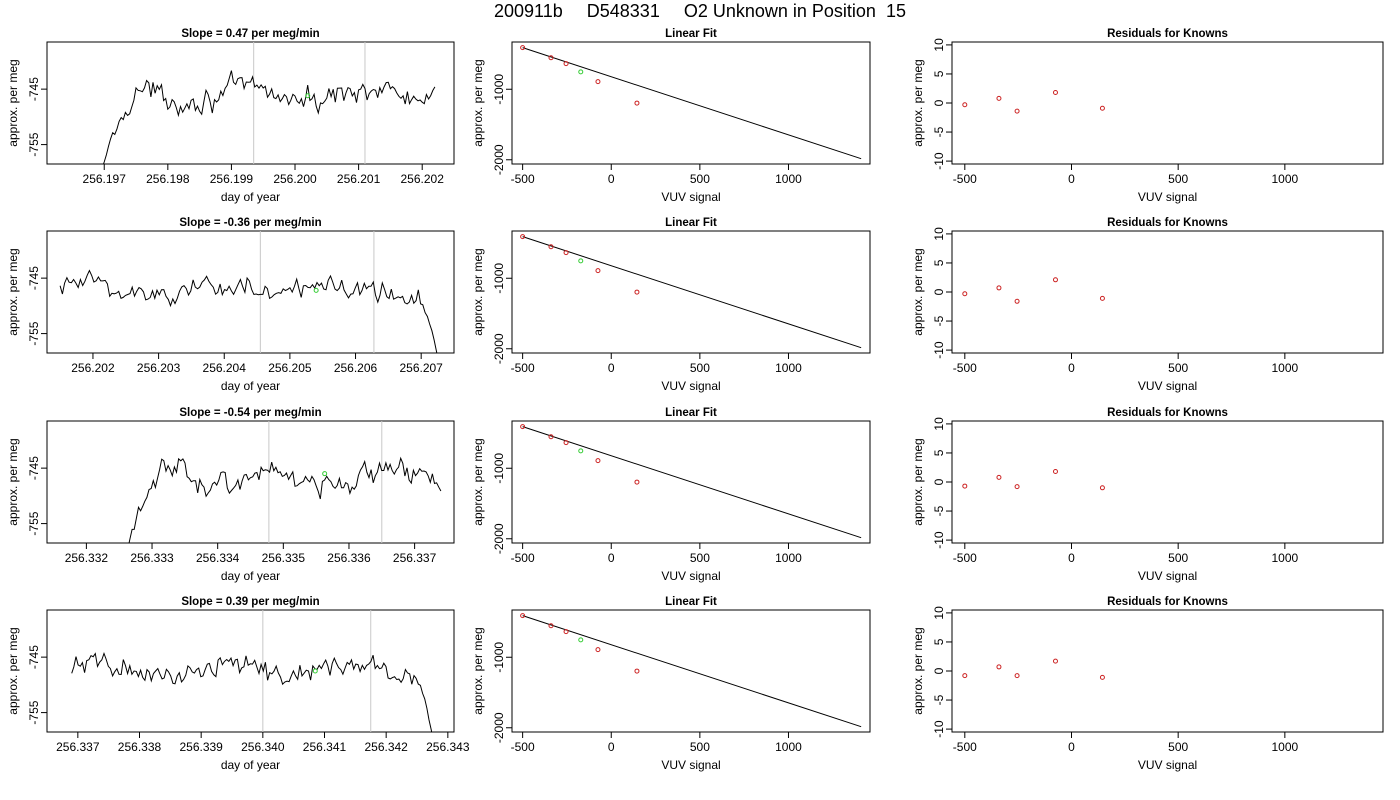 The image size is (1400, 800). I want to click on x-tick-label: 256.337, so click(415, 558).